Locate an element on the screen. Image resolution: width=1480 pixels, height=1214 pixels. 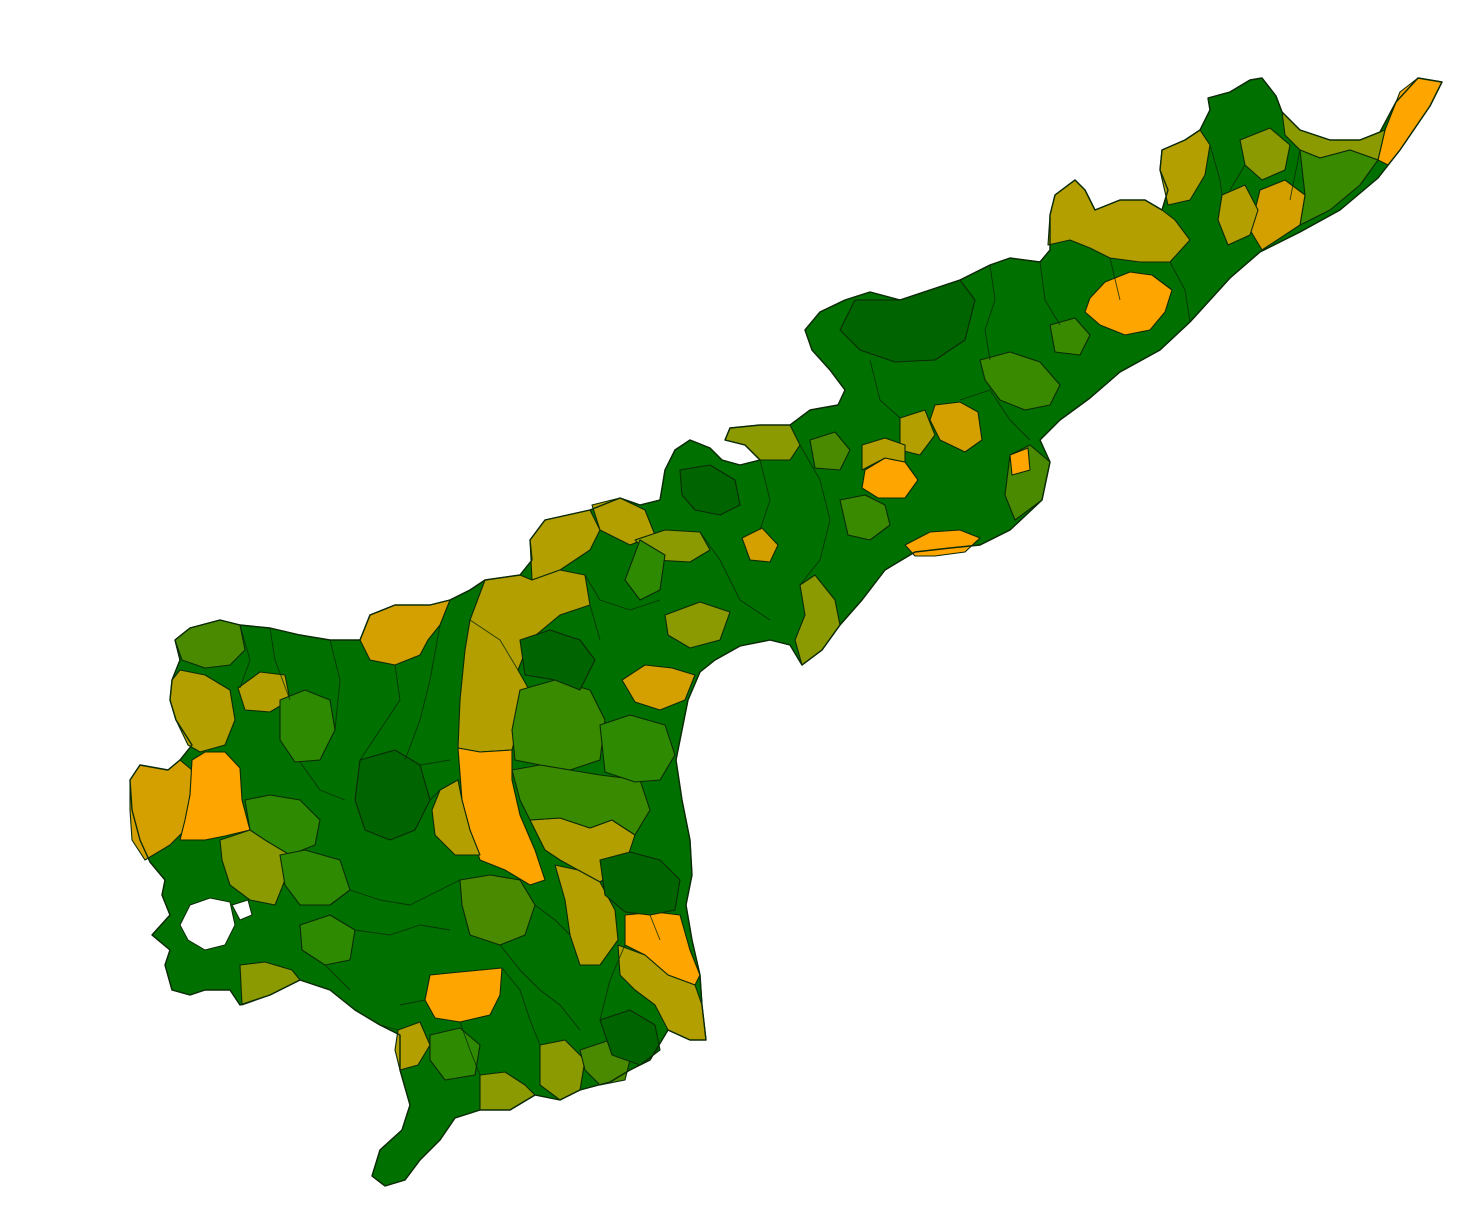
inner-borders-south is located at coordinates (492, 977).